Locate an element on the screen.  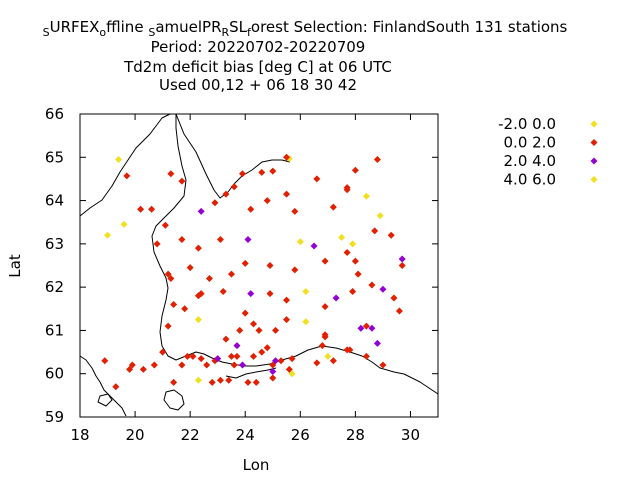
y-tick-label: 66 is located at coordinates (54, 114).